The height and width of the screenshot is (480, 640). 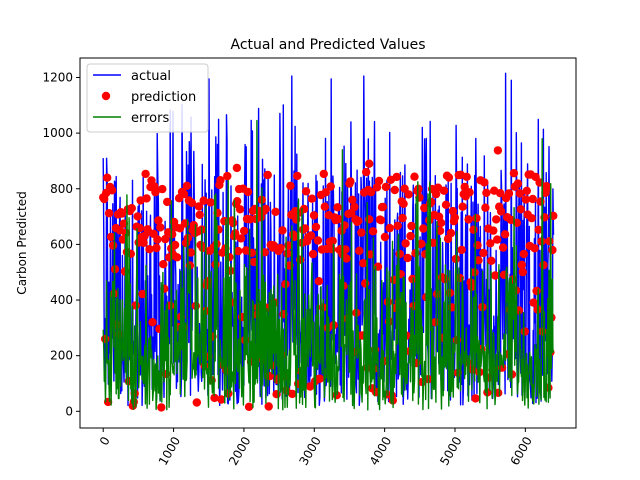 What do you see at coordinates (327, 45) in the screenshot?
I see `chart-title: Actual and Predicted Values` at bounding box center [327, 45].